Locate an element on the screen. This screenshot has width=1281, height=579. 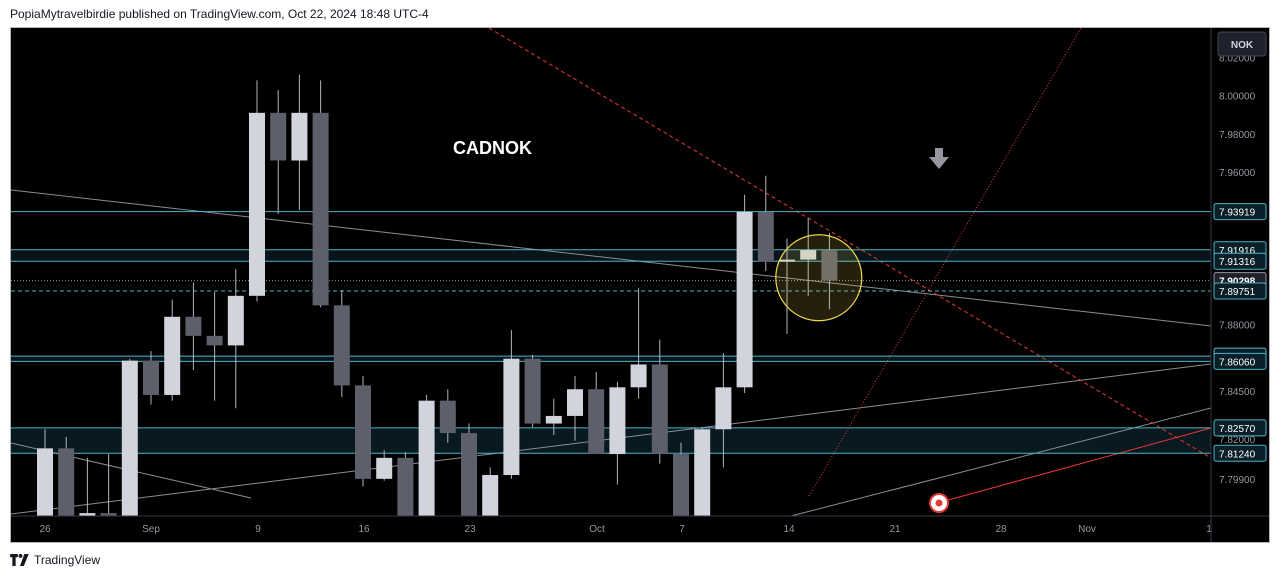
flag-dot is located at coordinates (939, 503).